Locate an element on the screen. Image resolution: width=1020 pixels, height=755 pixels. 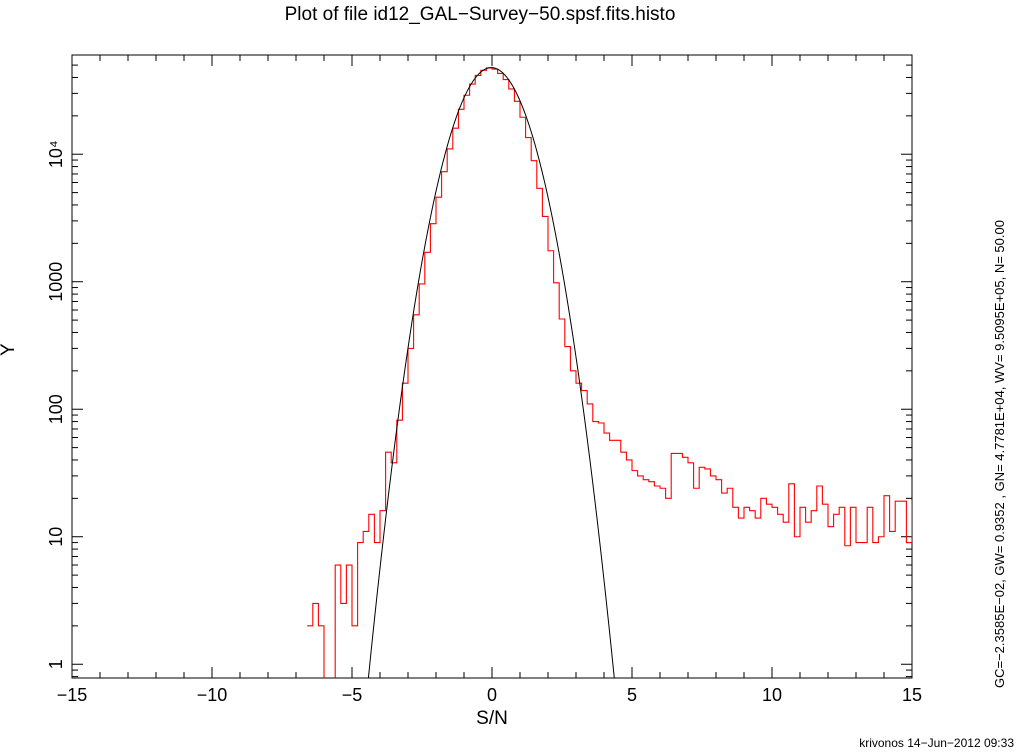
x-tick-label: 10 is located at coordinates (772, 695).